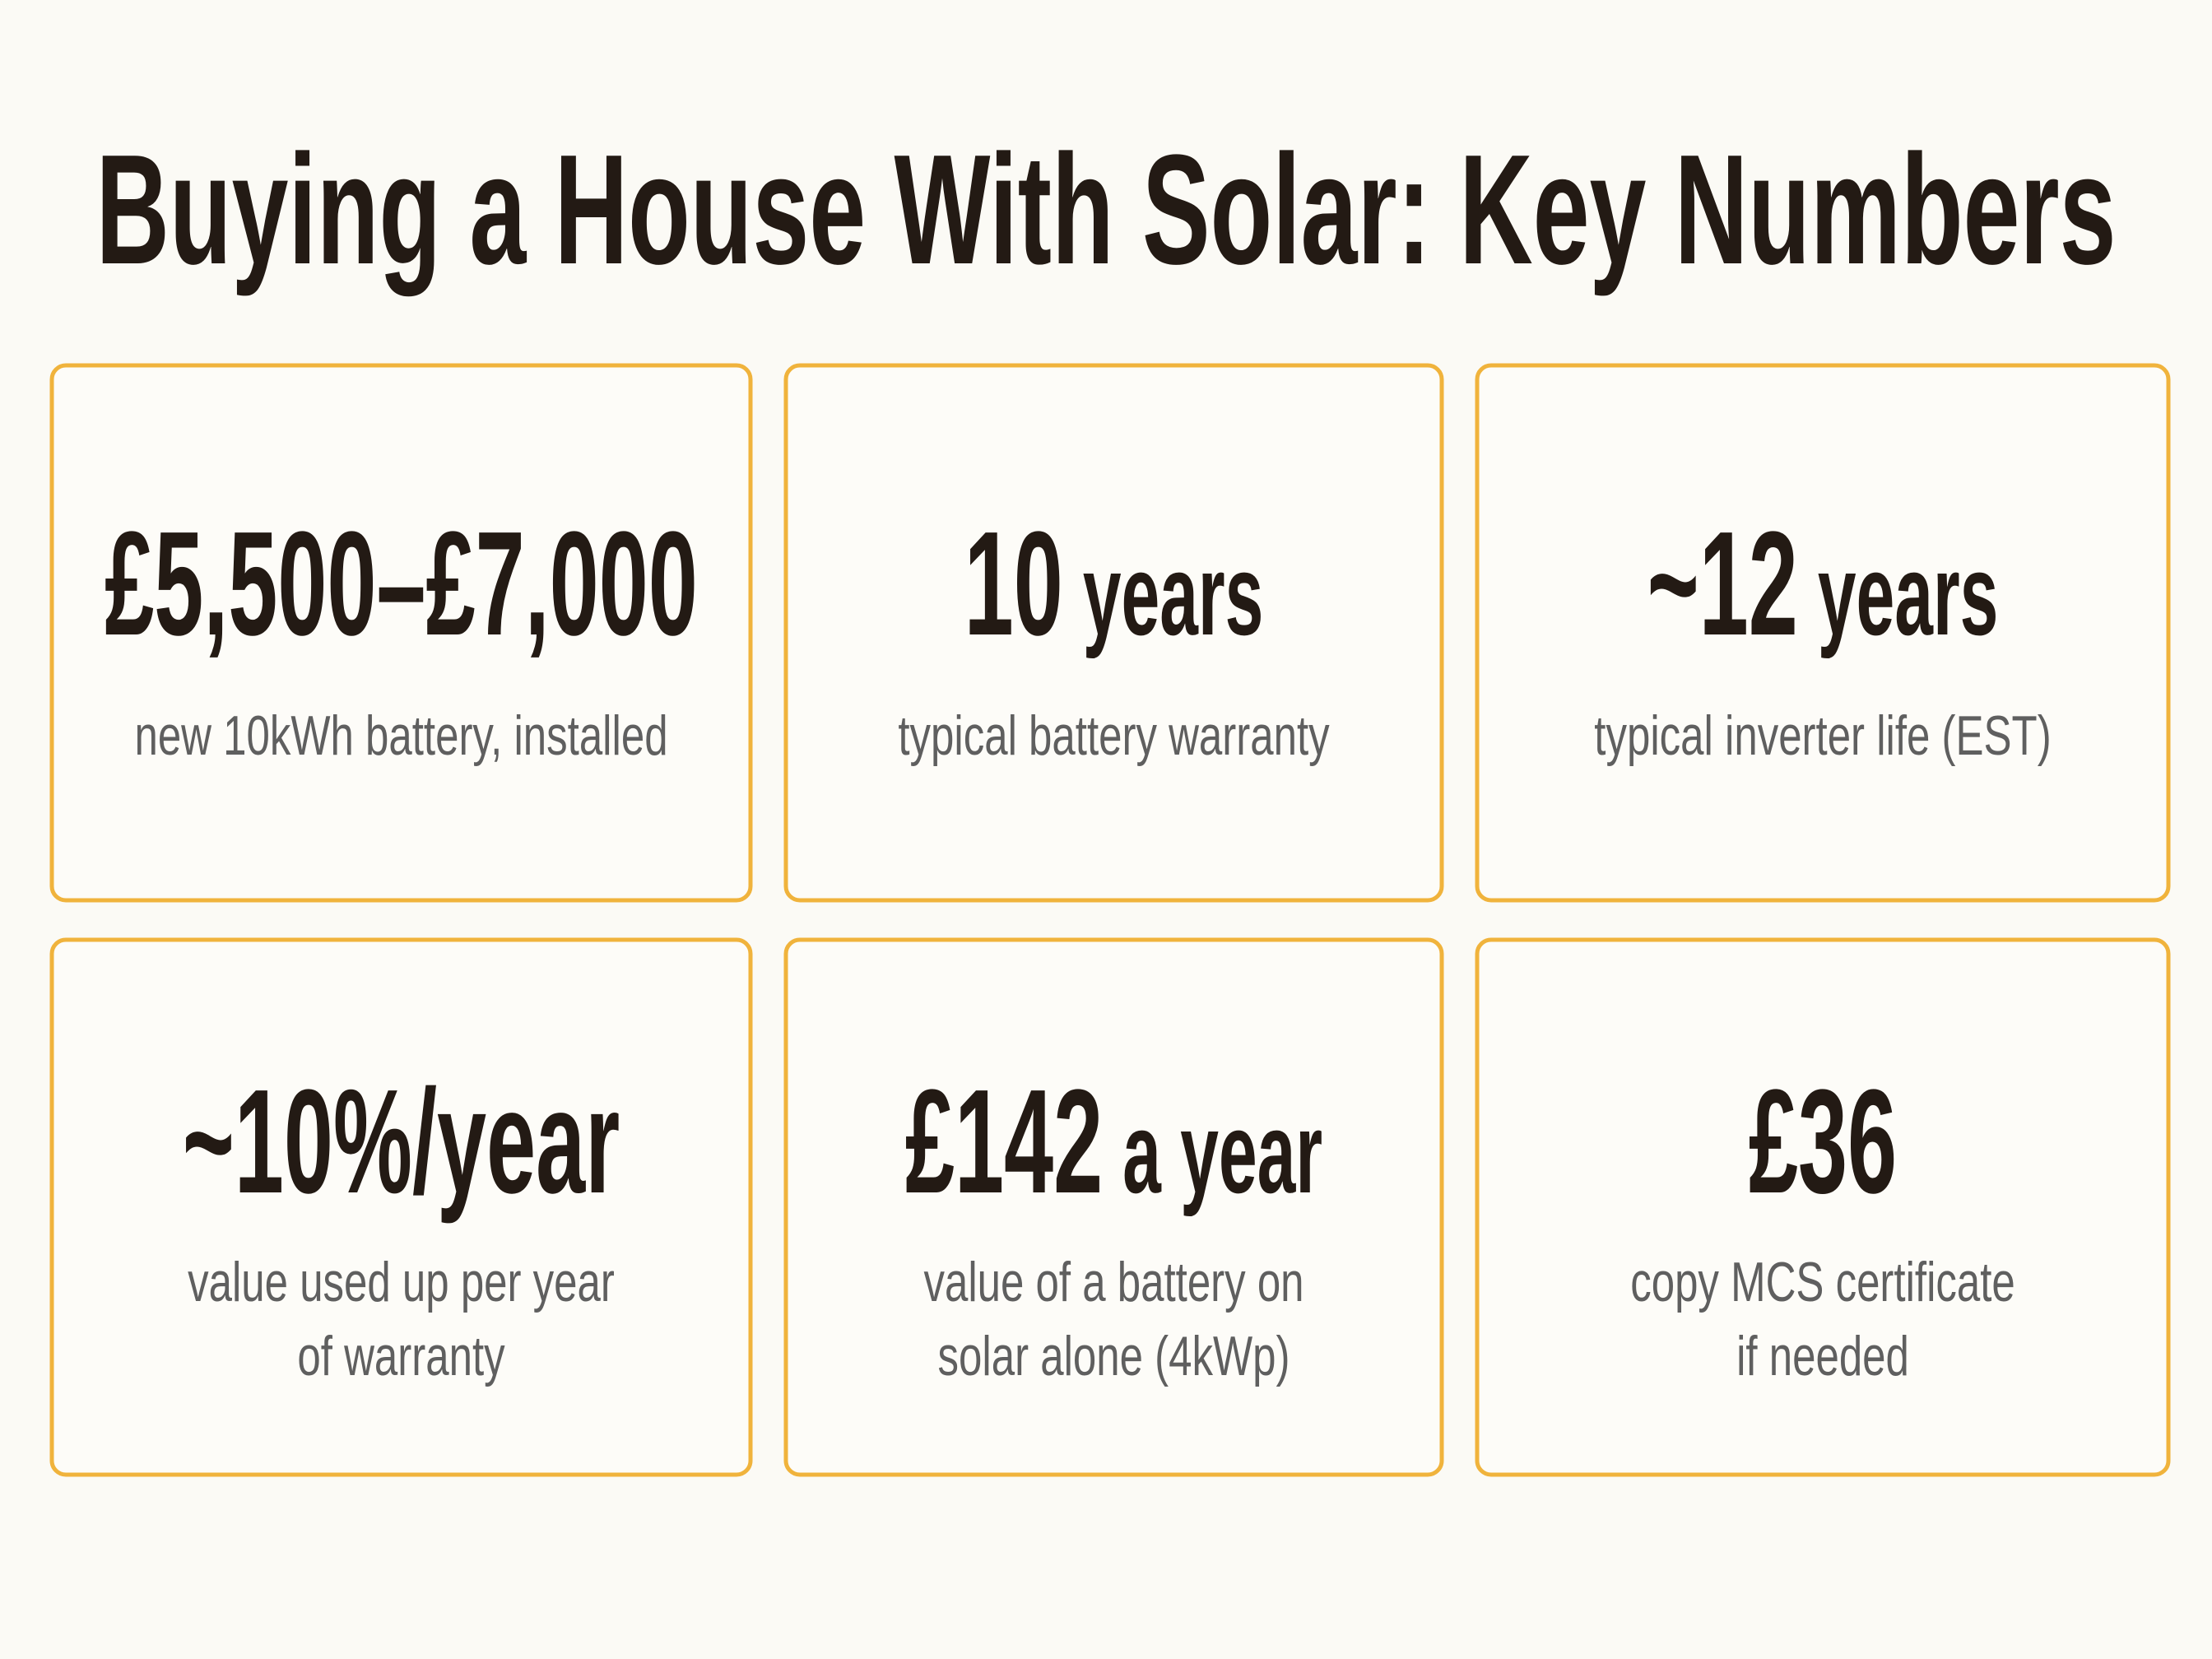 This screenshot has height=1659, width=2212. What do you see at coordinates (1722, 584) in the screenshot?
I see `stat-number: ~12` at bounding box center [1722, 584].